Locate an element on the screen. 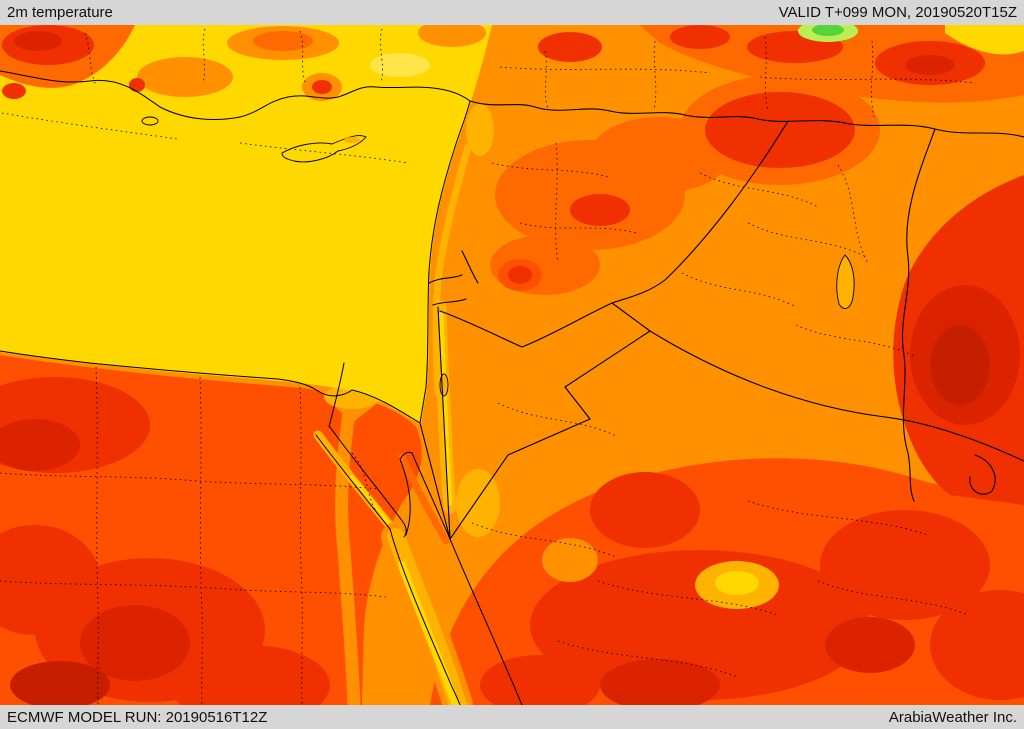 This screenshot has height=729, width=1024. valid-time-label: VALID T+099 MON, 20190520T15Z is located at coordinates (897, 12).